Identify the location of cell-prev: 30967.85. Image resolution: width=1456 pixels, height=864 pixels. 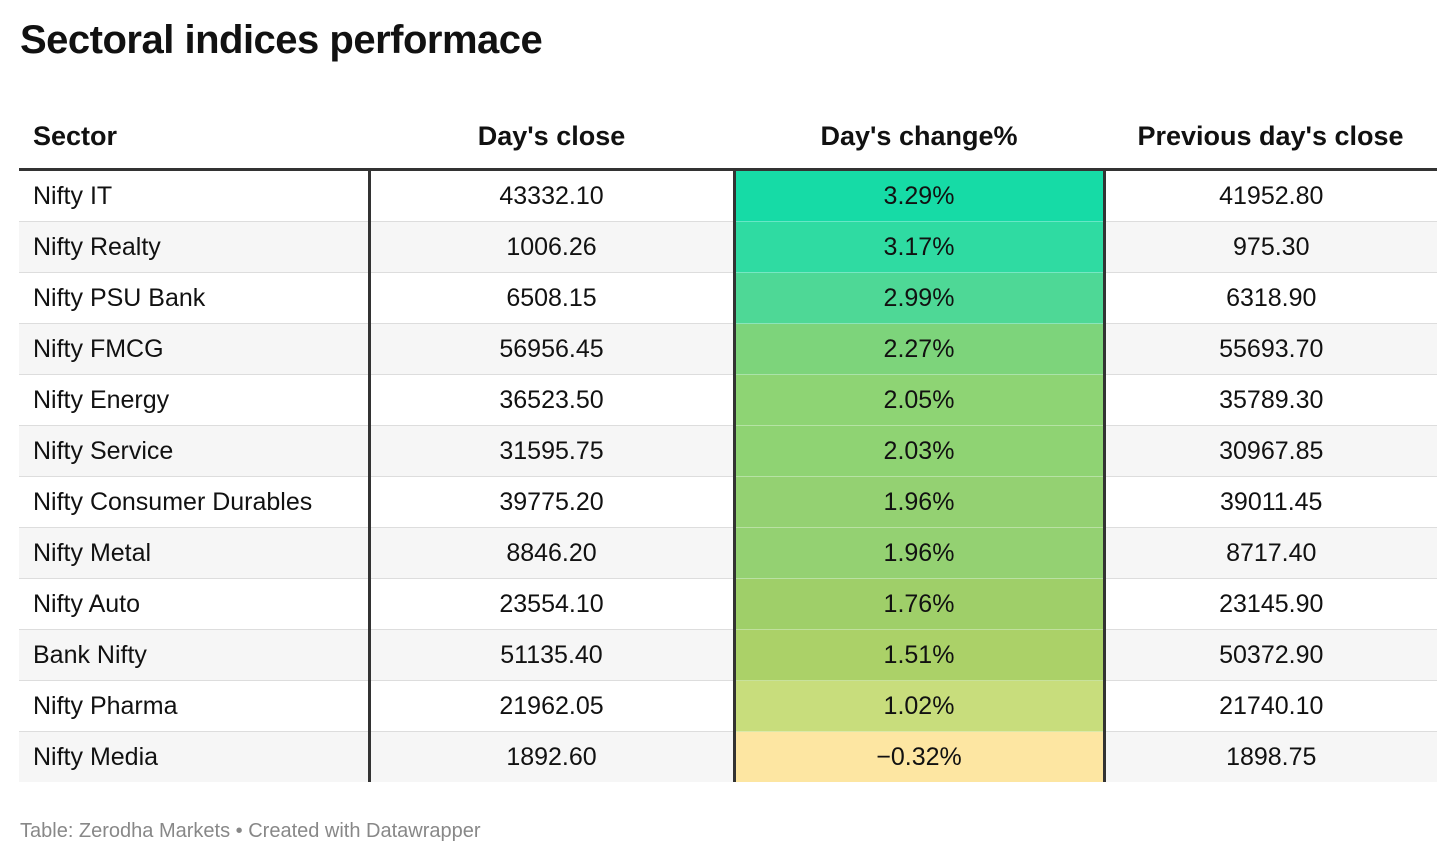
(1270, 451).